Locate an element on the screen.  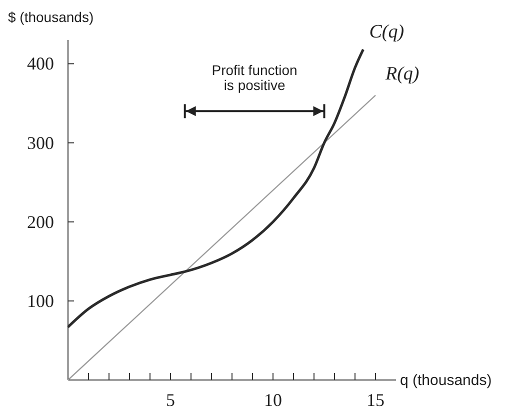
x-tick-label: 15 is located at coordinates (375, 400).